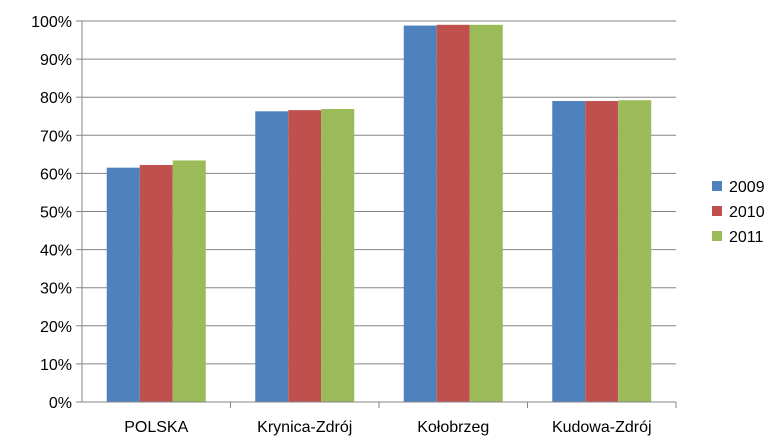 This screenshot has height=436, width=778. What do you see at coordinates (746, 237) in the screenshot?
I see `legend-label-2011: 2011` at bounding box center [746, 237].